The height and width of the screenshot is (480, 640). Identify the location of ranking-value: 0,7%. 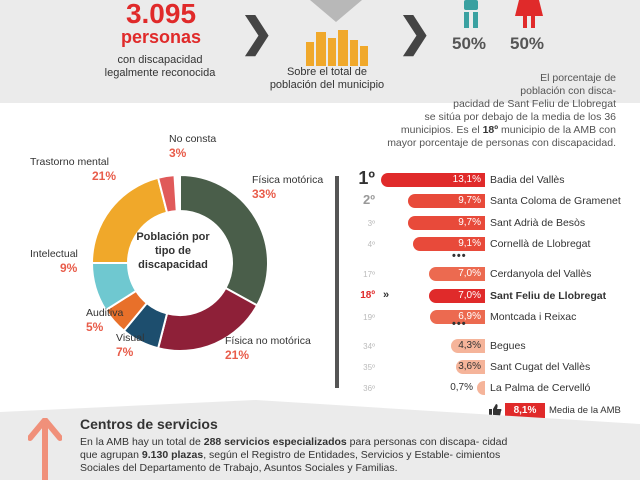
(461, 387).